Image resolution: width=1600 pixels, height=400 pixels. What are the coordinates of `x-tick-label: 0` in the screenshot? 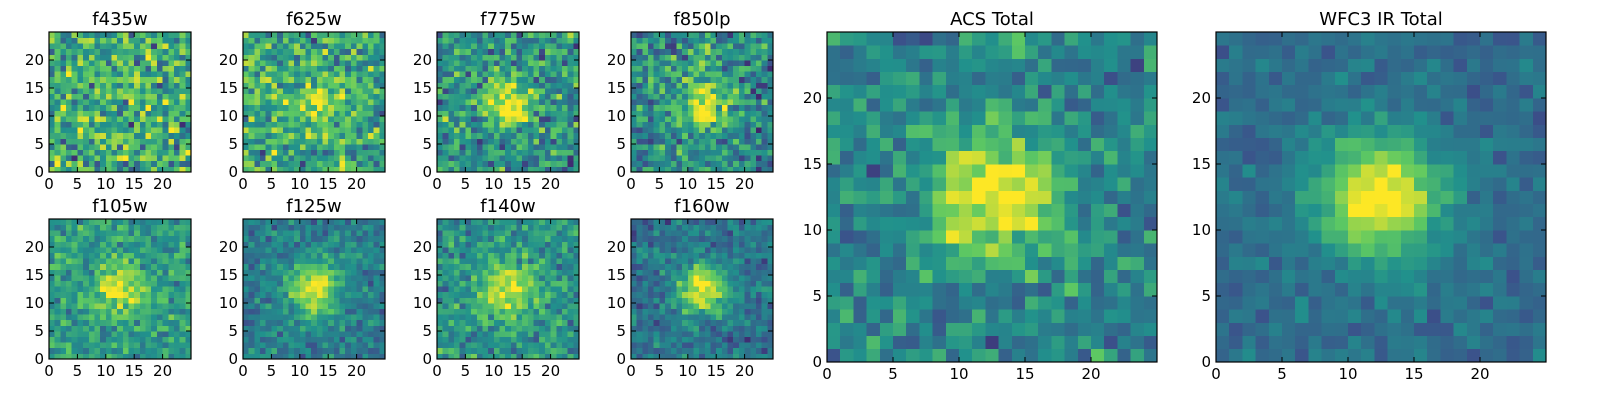 It's located at (631, 184).